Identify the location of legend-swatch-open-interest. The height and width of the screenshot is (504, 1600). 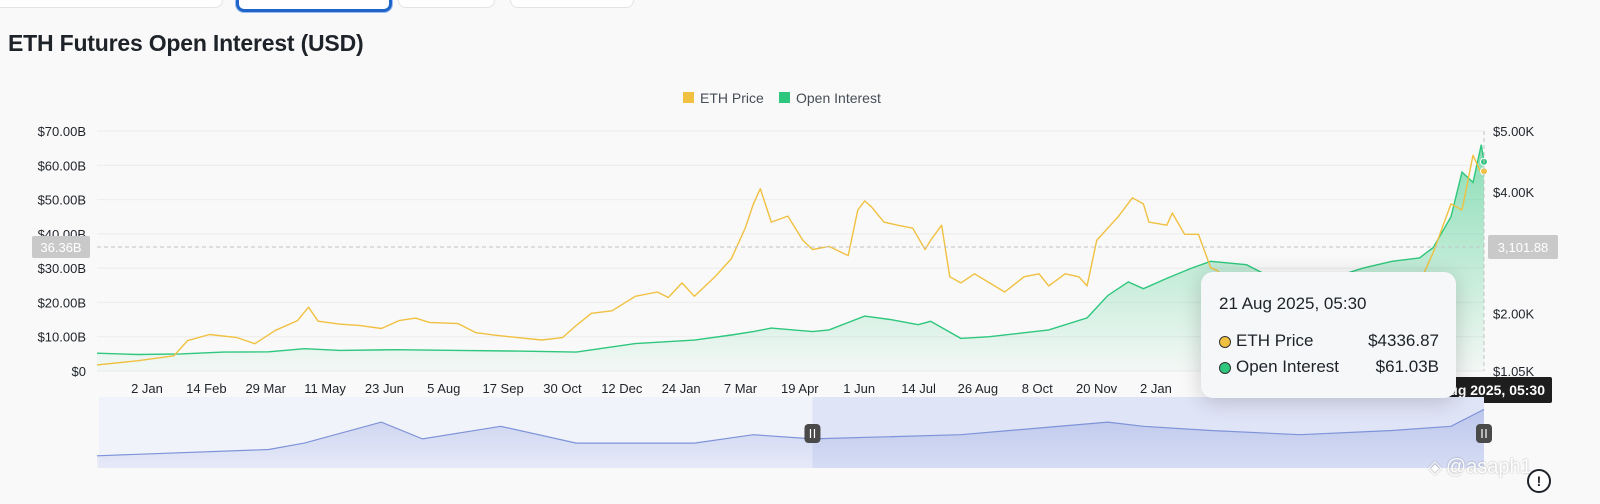
(784, 97).